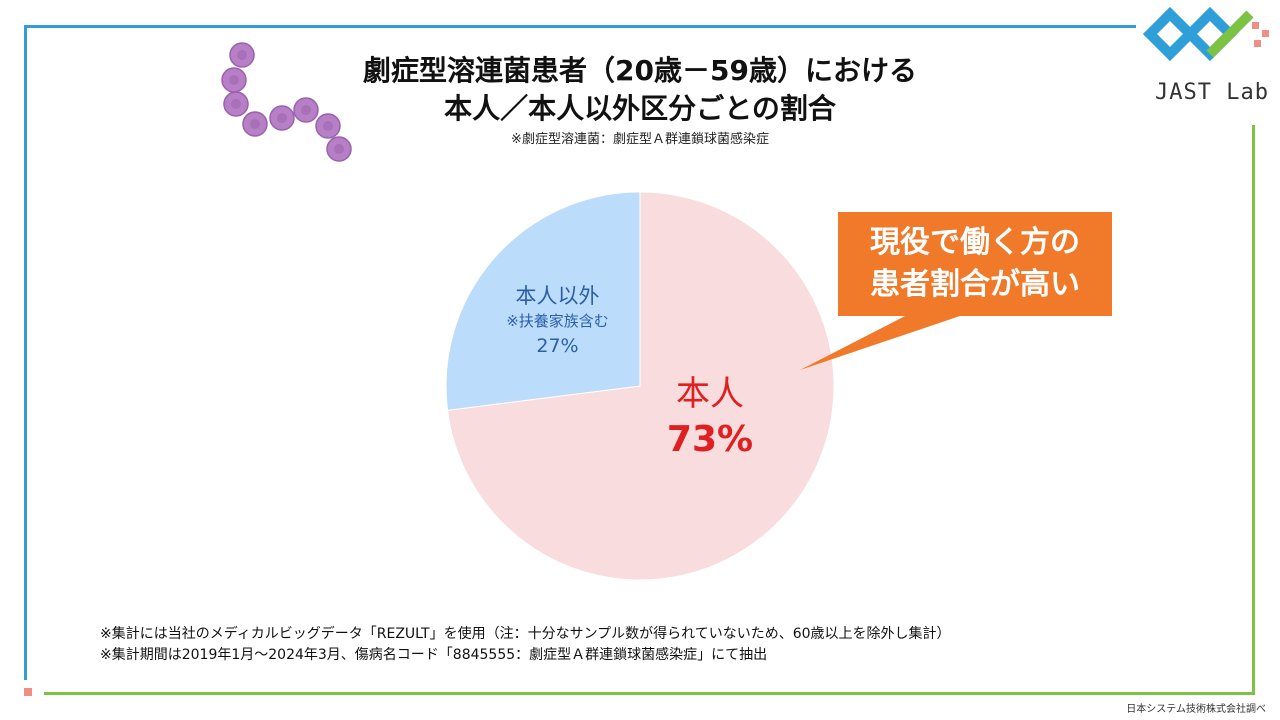 The width and height of the screenshot is (1280, 720). I want to click on slice-label-self: 本人 73%, so click(710, 418).